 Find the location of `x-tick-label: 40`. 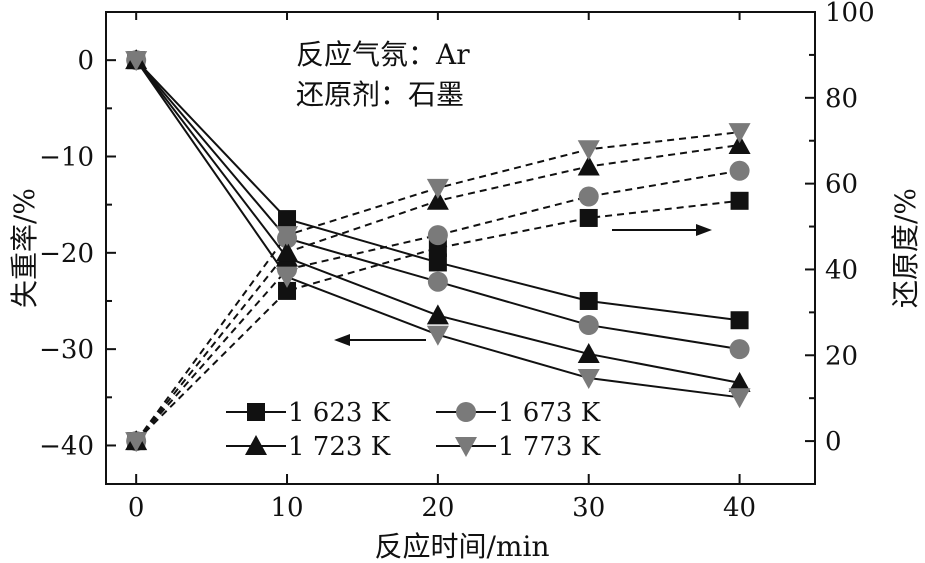

x-tick-label: 40 is located at coordinates (739, 508).